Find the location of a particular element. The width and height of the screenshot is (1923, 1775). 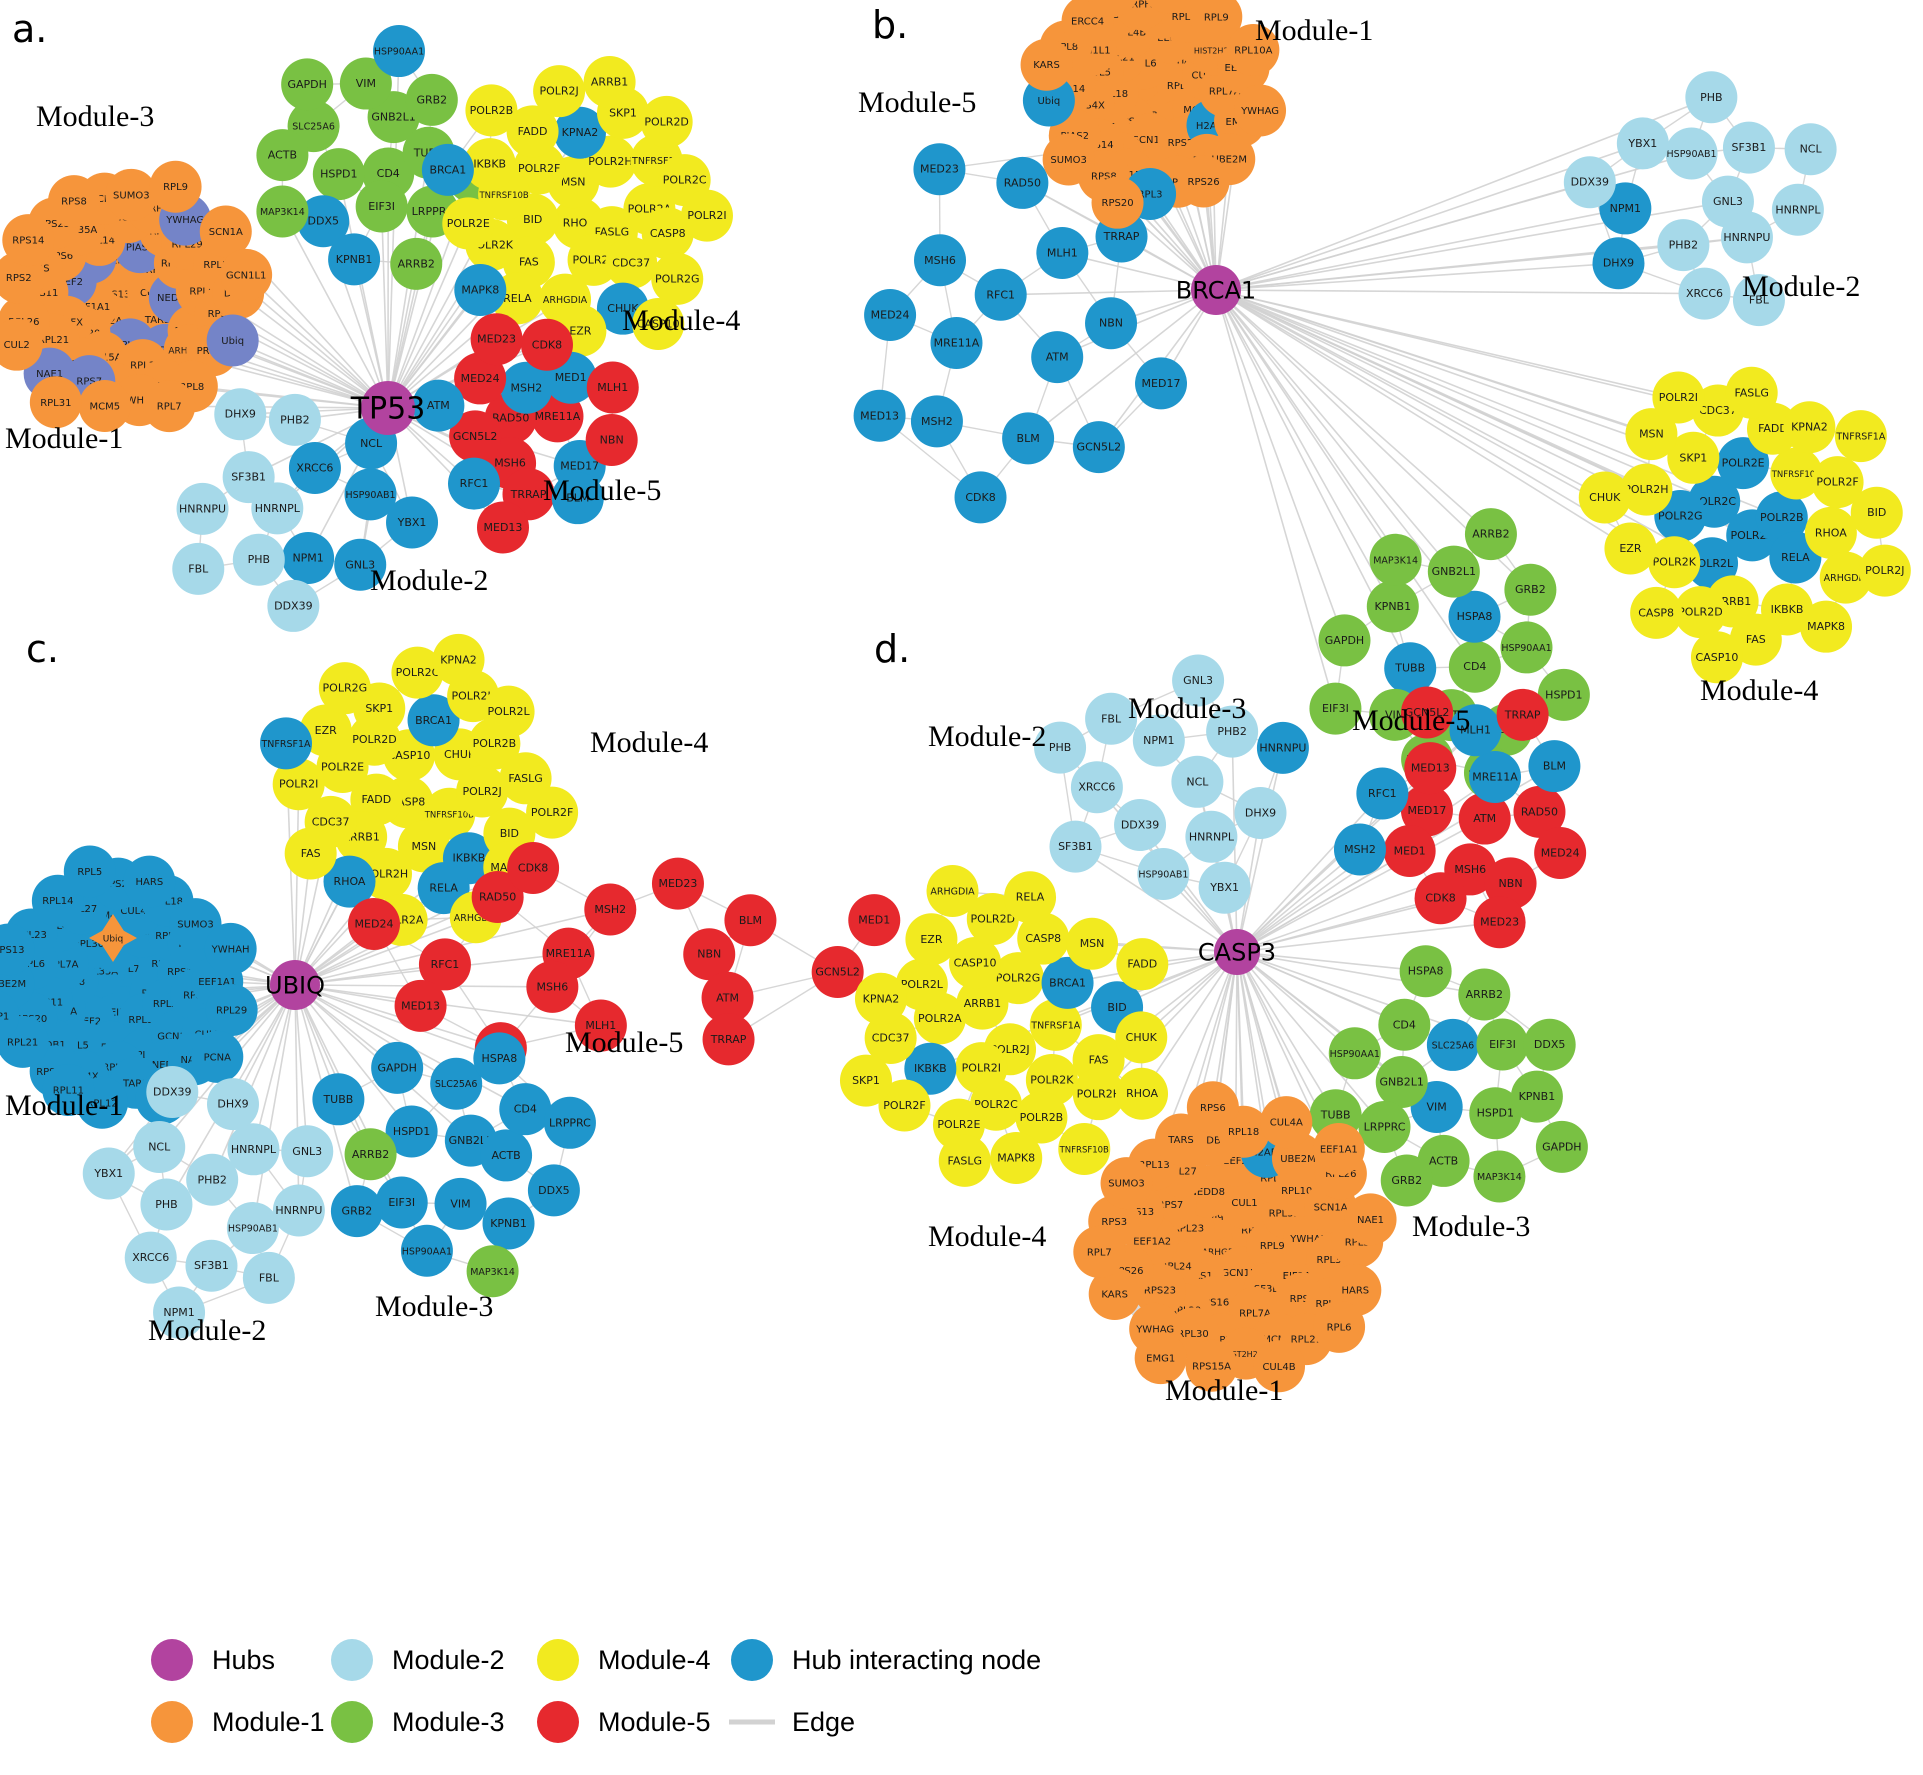

svg-text: YBX1 is located at coordinates (1224, 887).